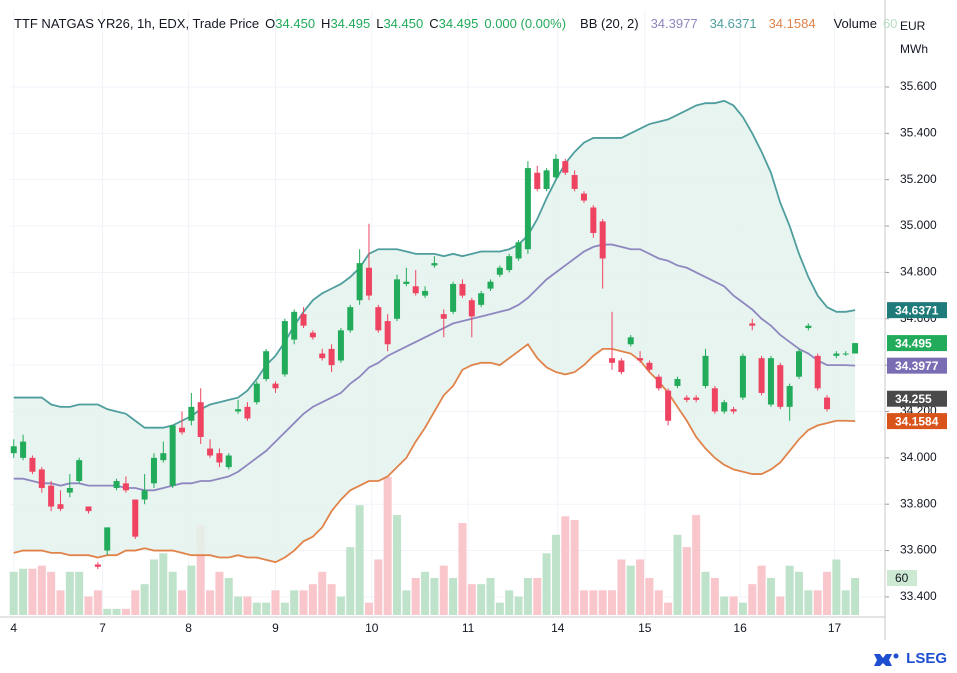 Image resolution: width=957 pixels, height=673 pixels. I want to click on price-tag-label: 34.495, so click(913, 343).